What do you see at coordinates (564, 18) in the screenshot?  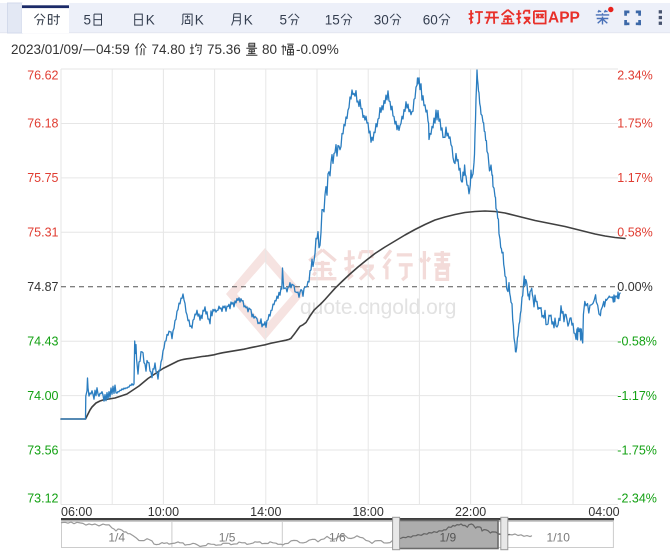 I see `svg-text: APP` at bounding box center [564, 18].